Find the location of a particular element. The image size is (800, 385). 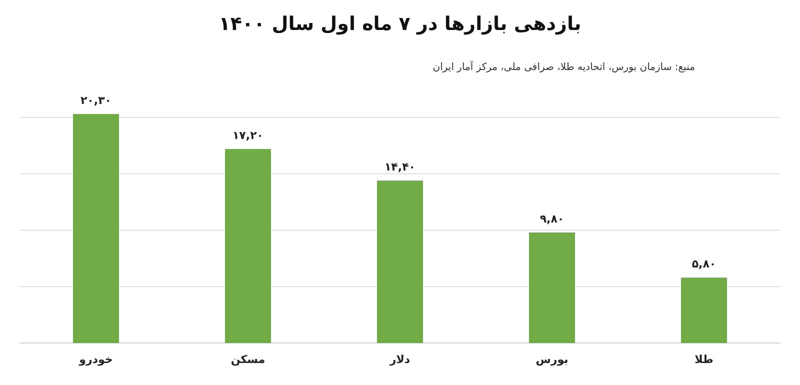

annotation: منبع: سازمان بورس، اتحادیه طلا، صرافی ملی، مرکز آمار ایران is located at coordinates (563, 67).